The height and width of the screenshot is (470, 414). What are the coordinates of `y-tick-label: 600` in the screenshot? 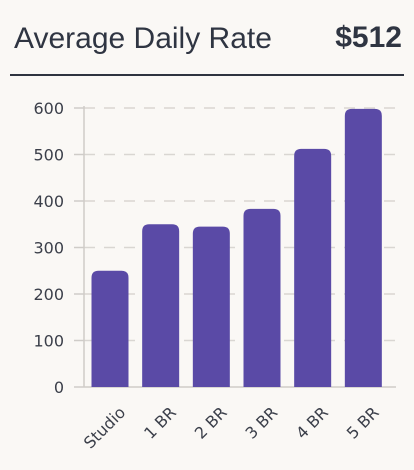 It's located at (48, 108).